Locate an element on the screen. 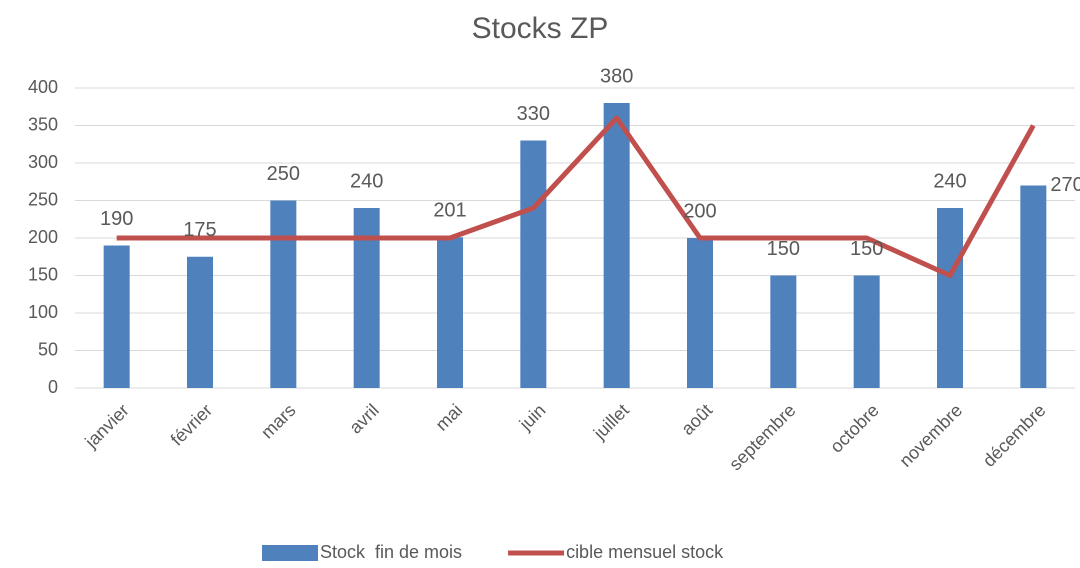 The image size is (1080, 568). value-label: 175 is located at coordinates (199, 230).